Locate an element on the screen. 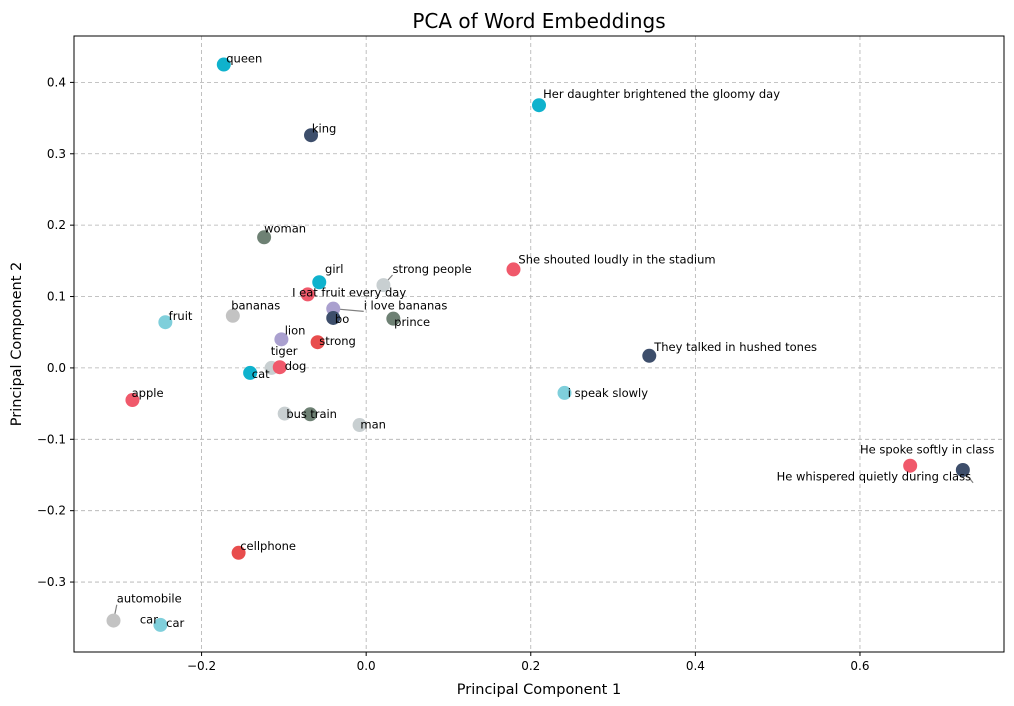  label-i-love-bananas: i love bananas is located at coordinates (406, 305).